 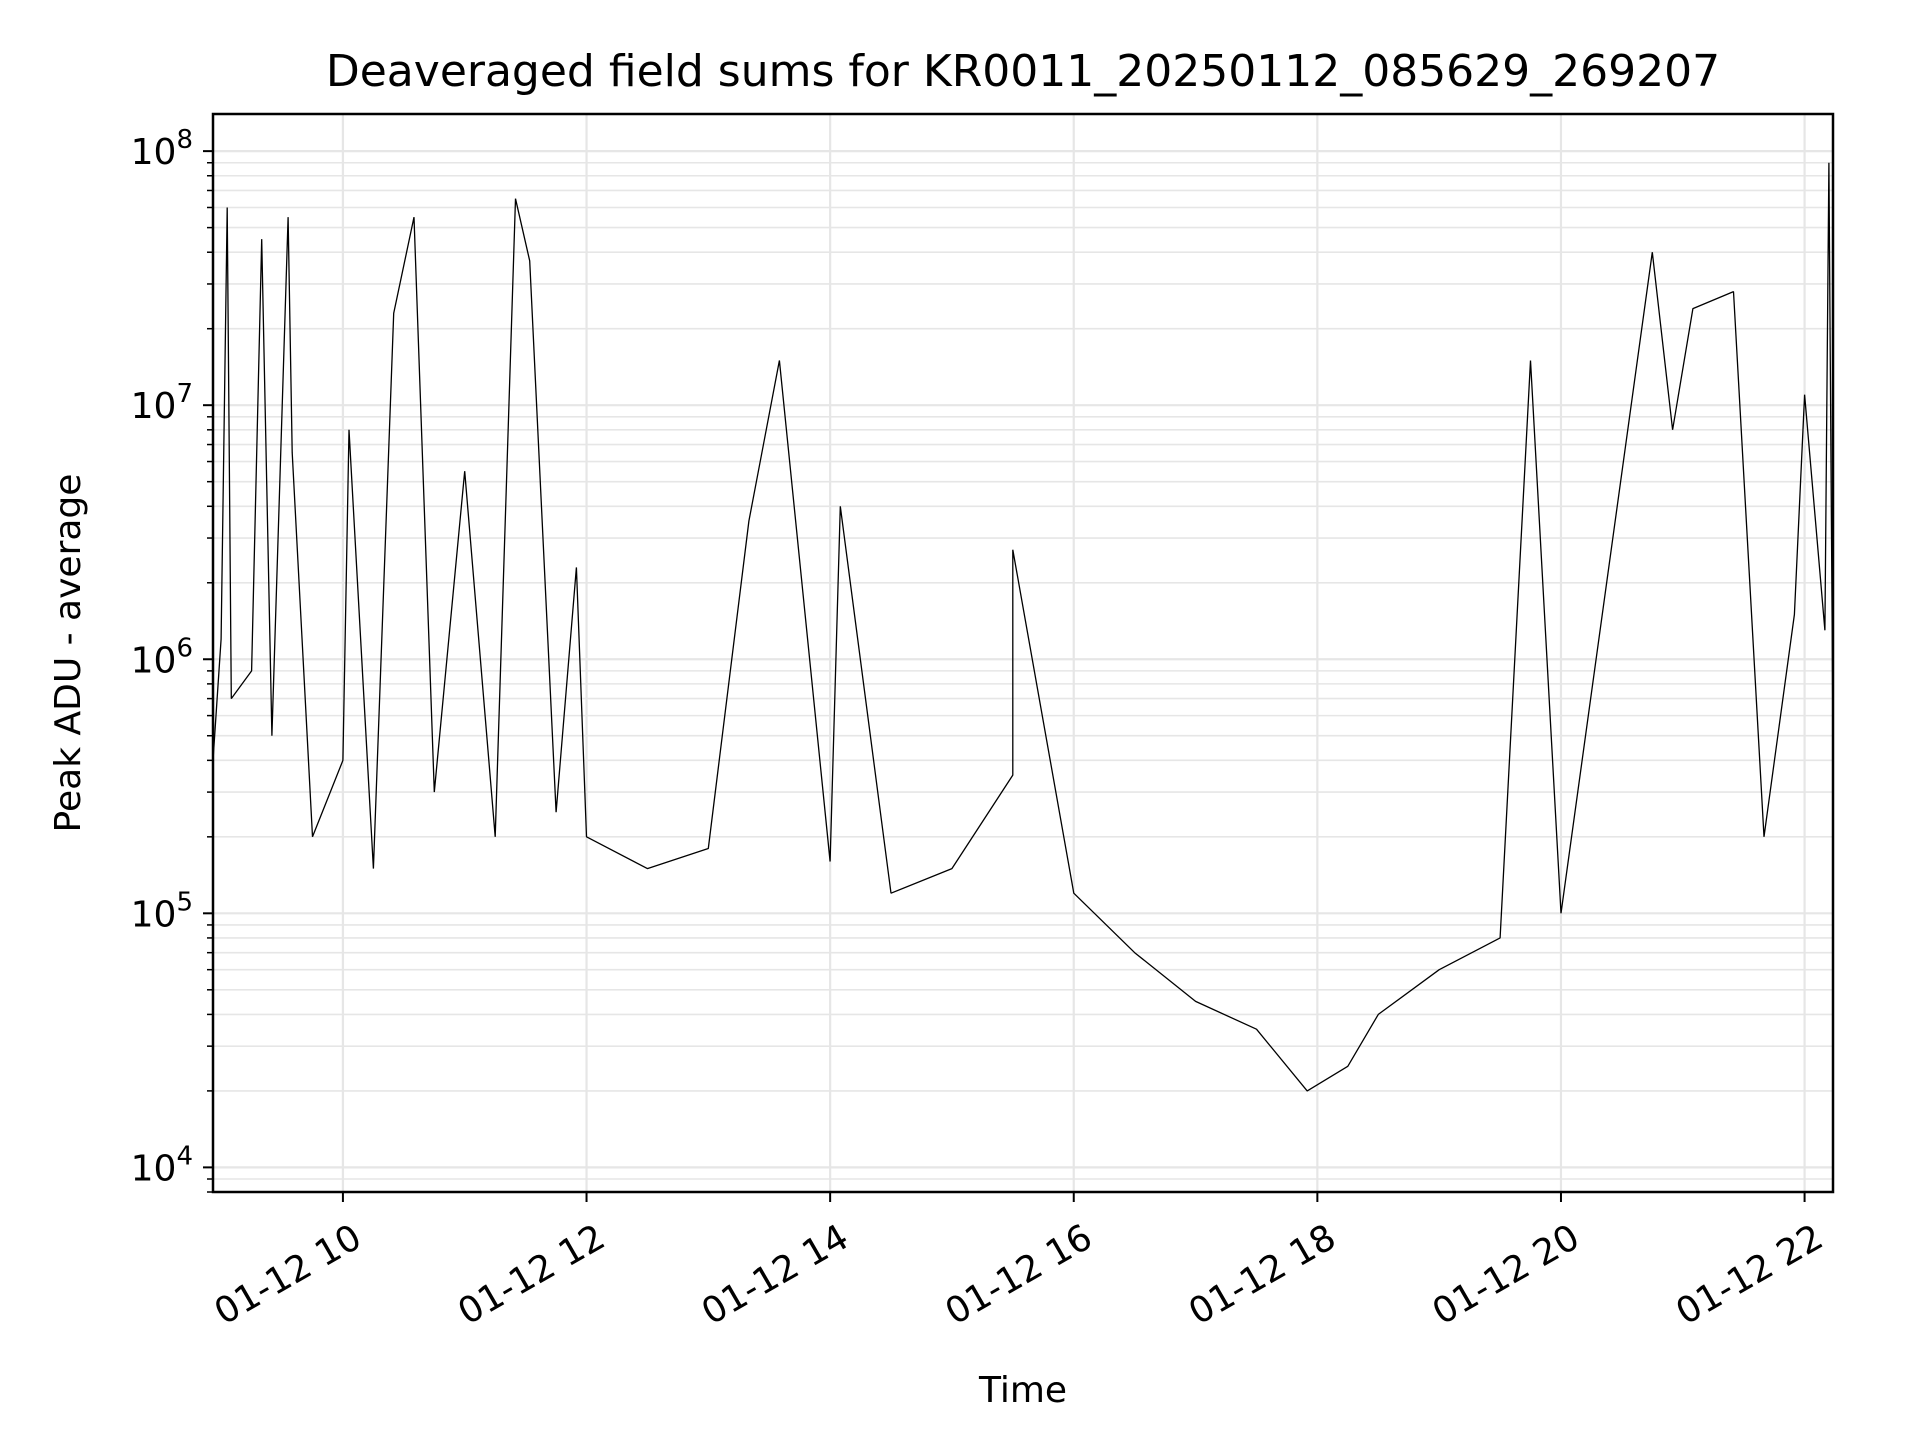 I want to click on x-axis-label: Time, so click(x=1022, y=1390).